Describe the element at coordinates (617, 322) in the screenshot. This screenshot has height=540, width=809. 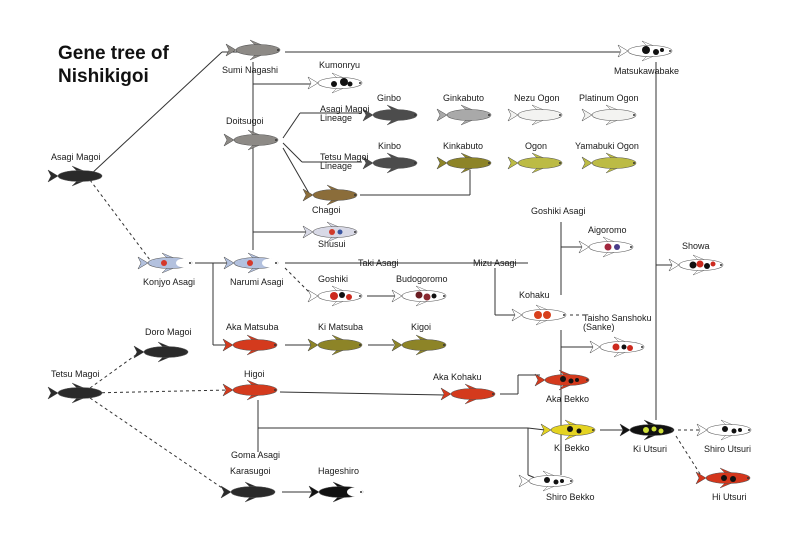
I see `label-taisho-sanshoku: Taisho Sanshoku (Sanke)` at that location.